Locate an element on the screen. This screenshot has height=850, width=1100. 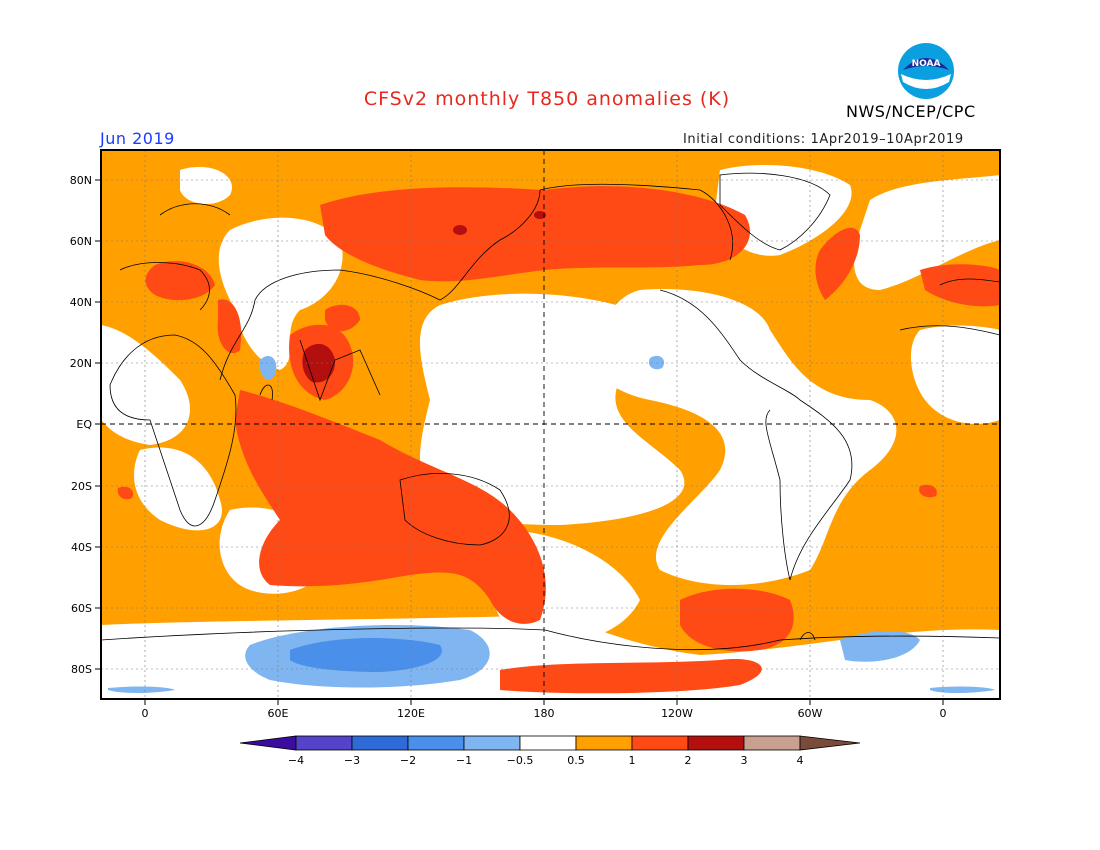
lon-label: 60W is located at coordinates (810, 713).